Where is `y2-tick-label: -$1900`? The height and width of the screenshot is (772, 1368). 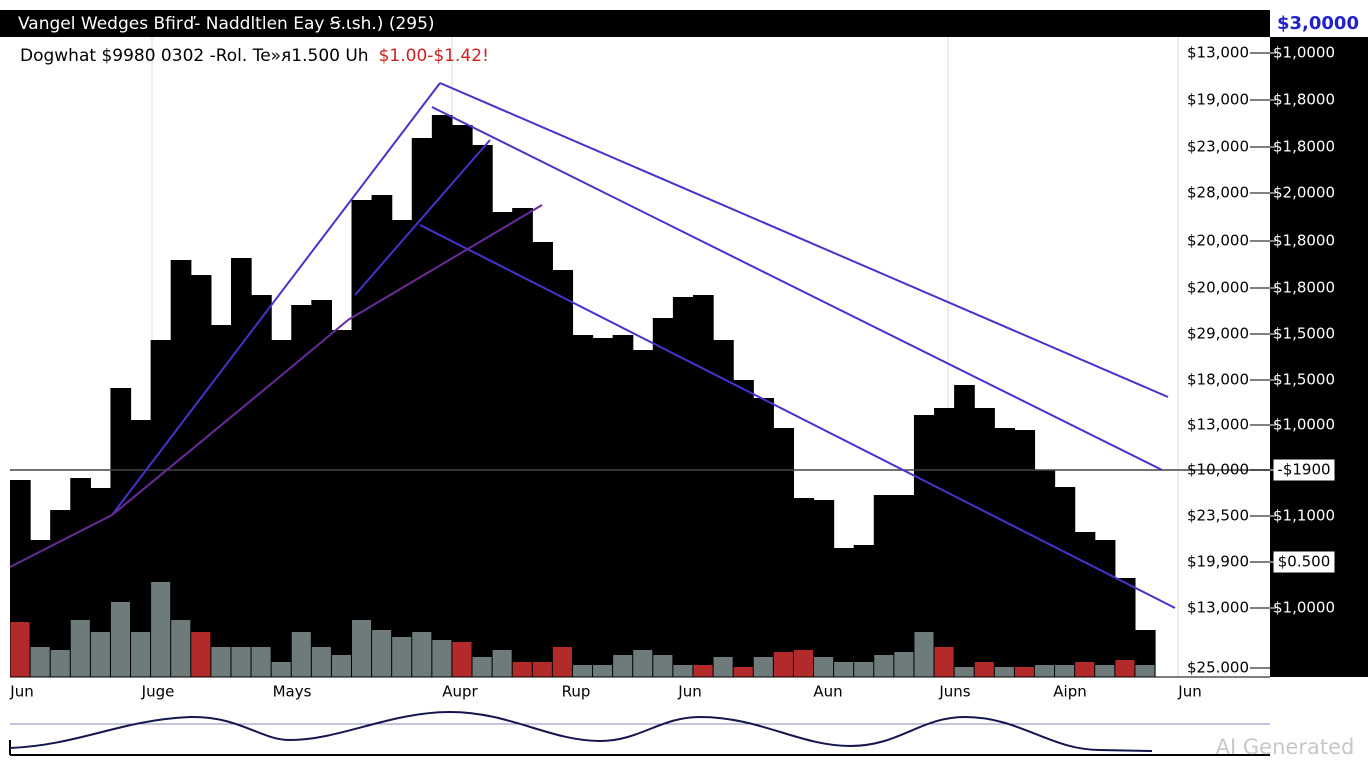
y2-tick-label: -$1900 is located at coordinates (1303, 470).